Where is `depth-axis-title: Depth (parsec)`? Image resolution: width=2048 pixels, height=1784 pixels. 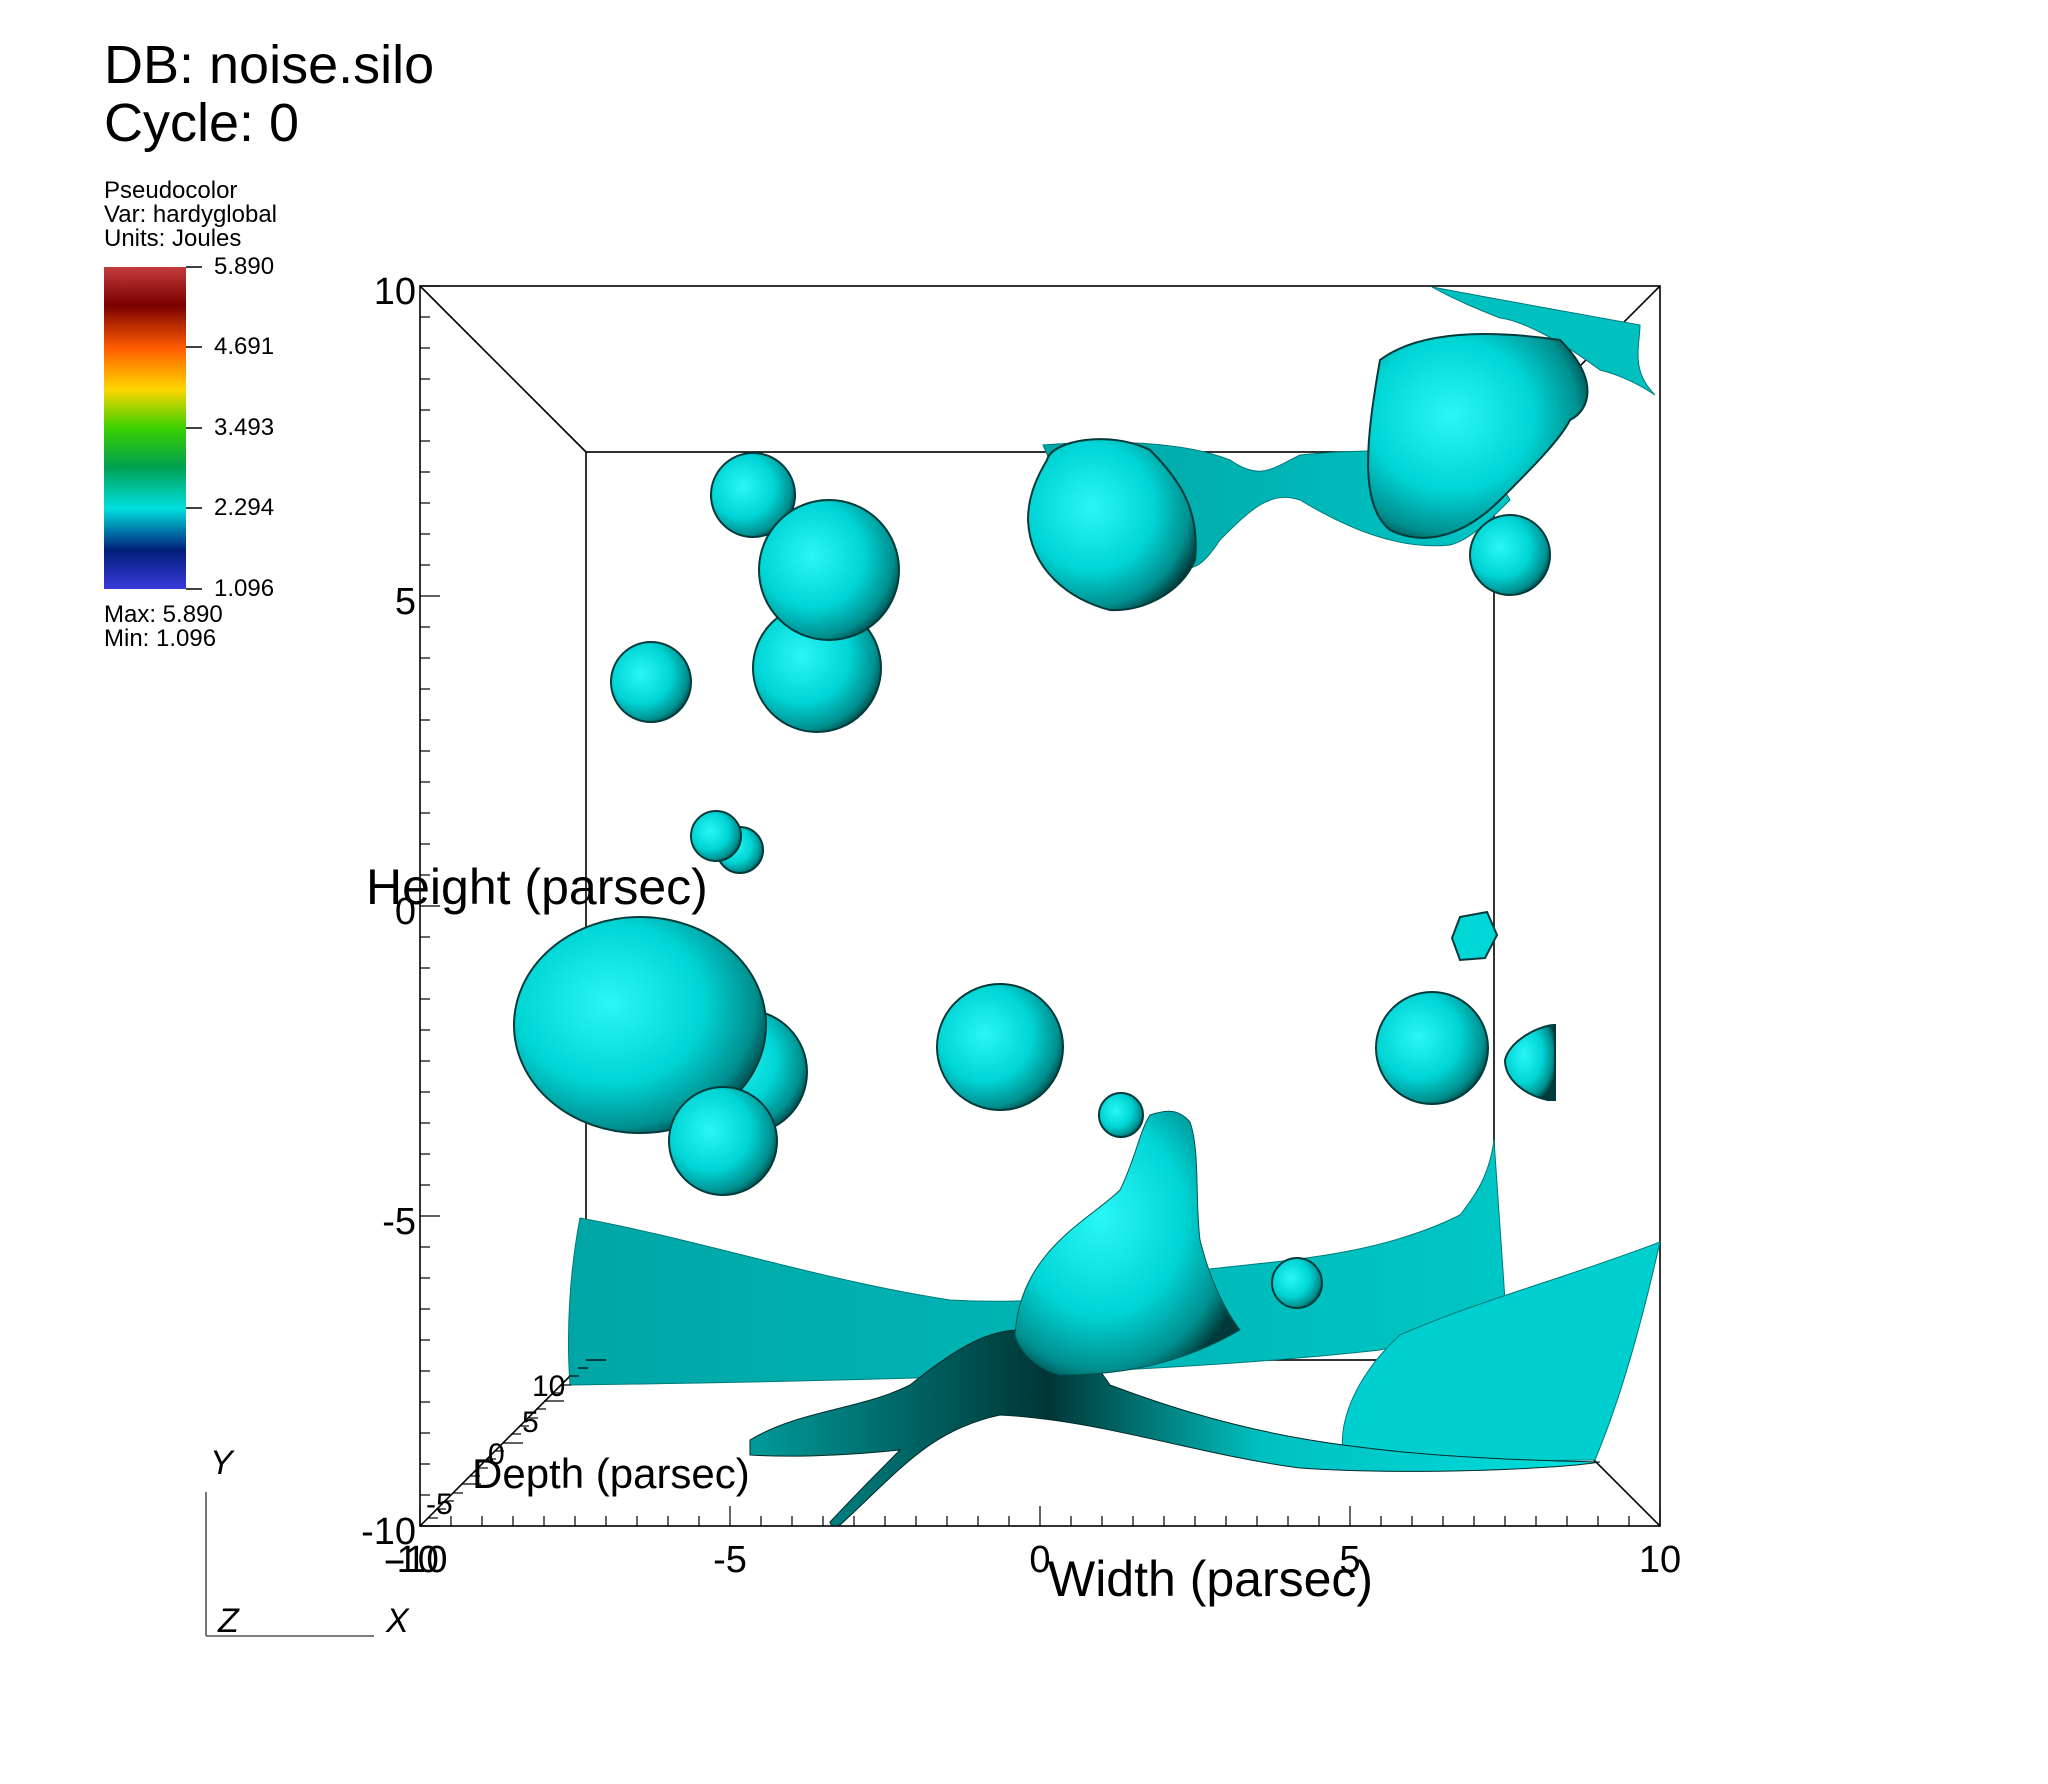
depth-axis-title: Depth (parsec) is located at coordinates (611, 1473).